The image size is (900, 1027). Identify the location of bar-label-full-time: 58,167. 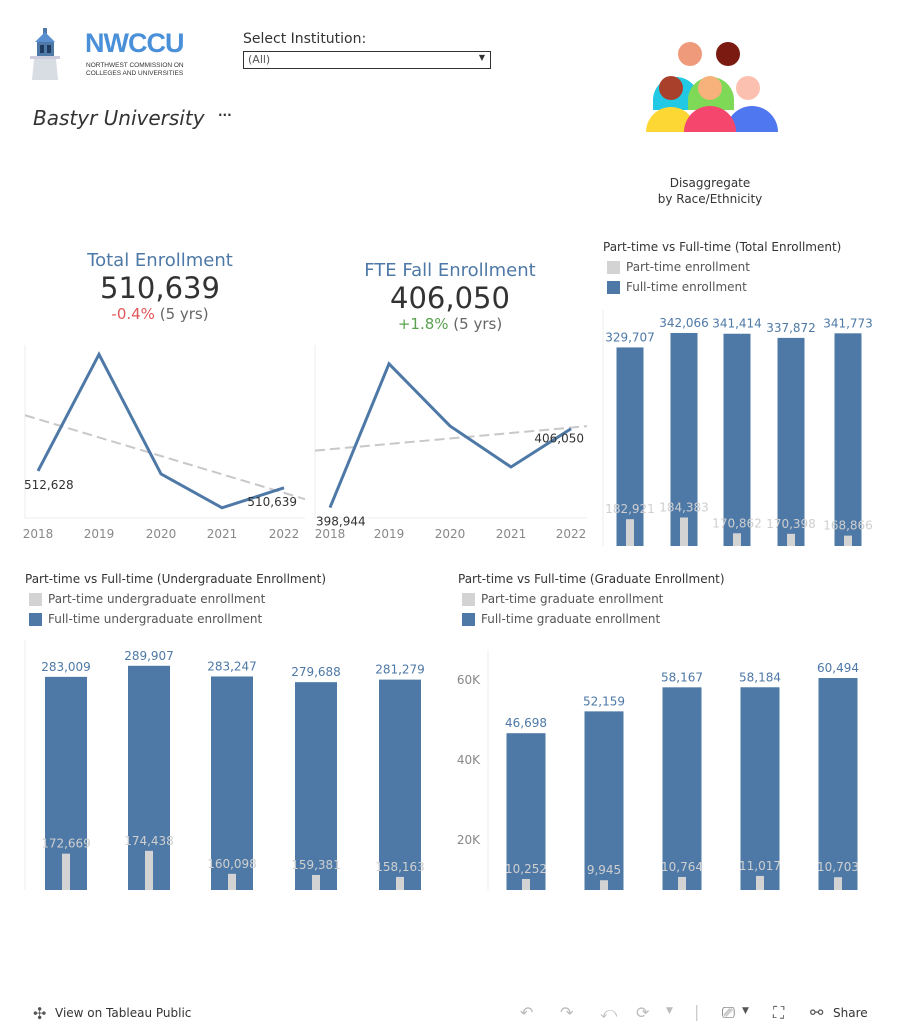
(682, 677).